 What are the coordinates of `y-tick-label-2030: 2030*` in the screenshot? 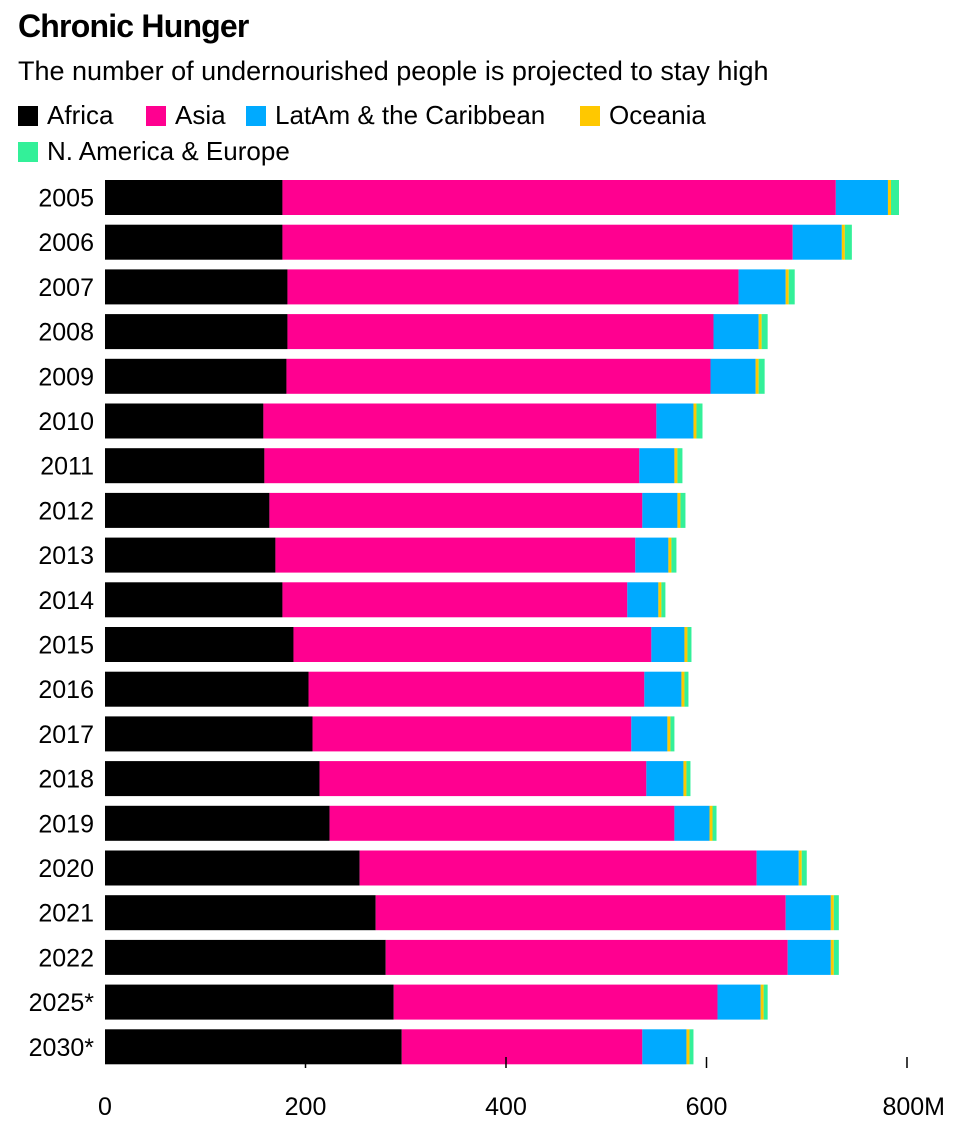 It's located at (62, 1048).